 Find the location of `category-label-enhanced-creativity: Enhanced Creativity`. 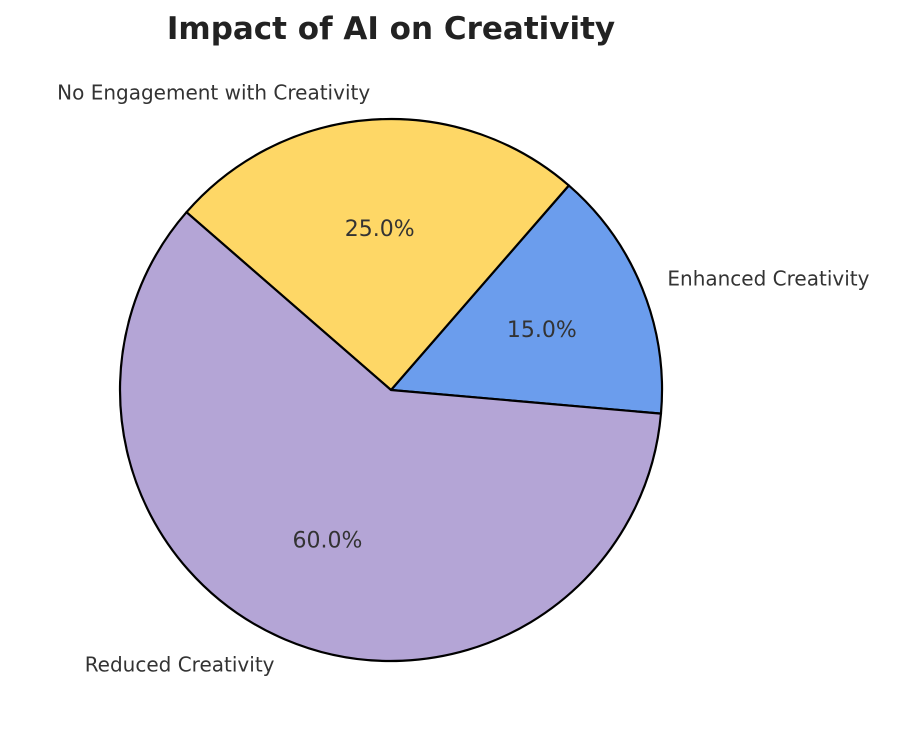

category-label-enhanced-creativity: Enhanced Creativity is located at coordinates (768, 278).